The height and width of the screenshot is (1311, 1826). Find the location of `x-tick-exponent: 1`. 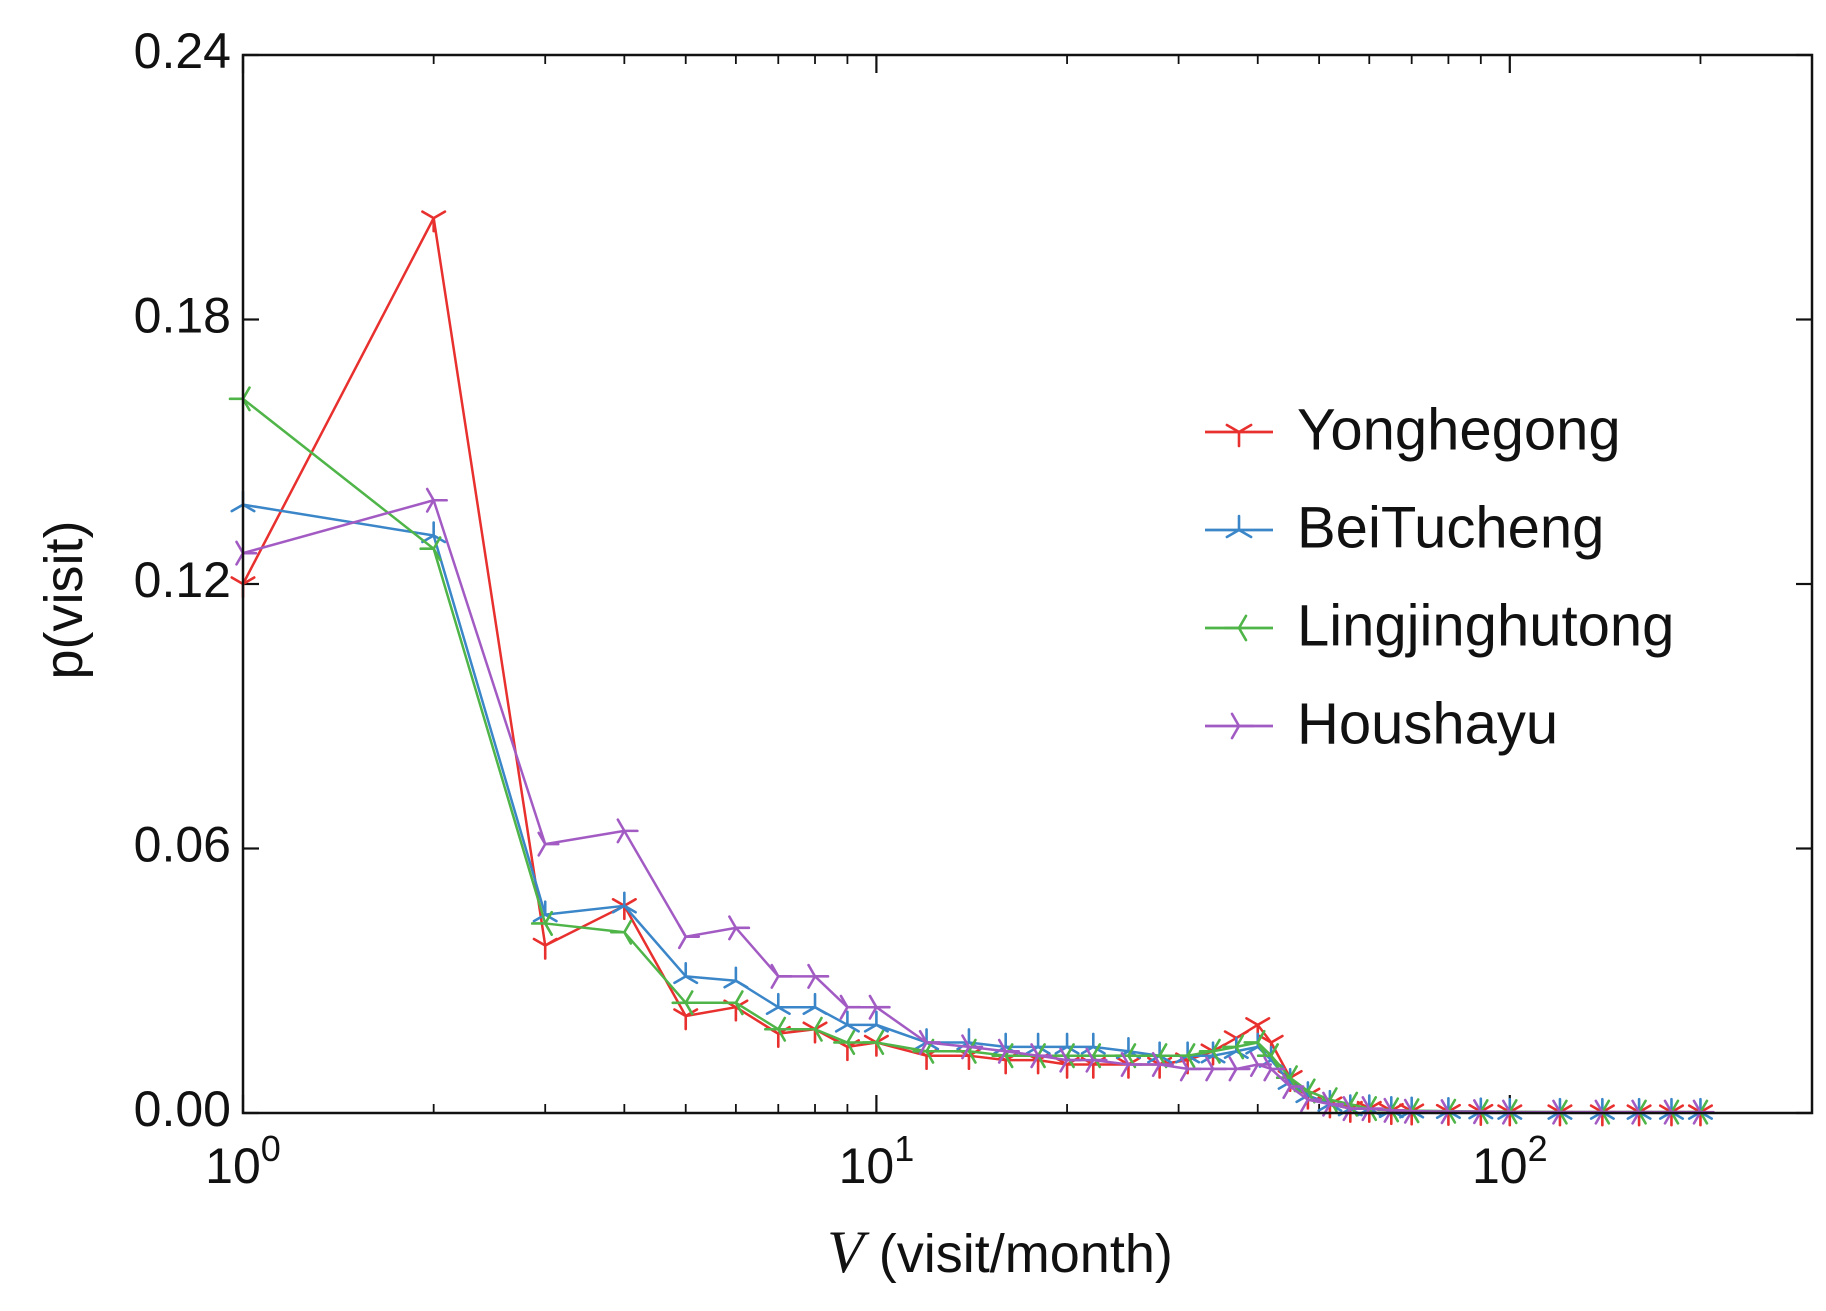

x-tick-exponent: 1 is located at coordinates (904, 1148).